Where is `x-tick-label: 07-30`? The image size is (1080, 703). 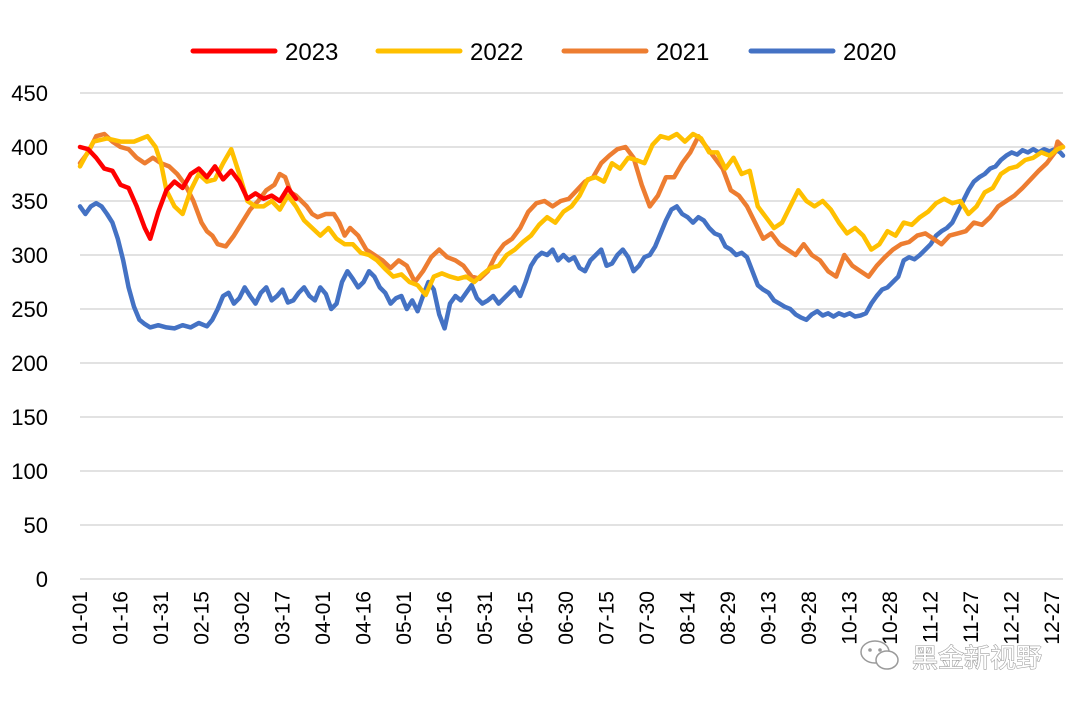
x-tick-label: 07-30 is located at coordinates (647, 618).